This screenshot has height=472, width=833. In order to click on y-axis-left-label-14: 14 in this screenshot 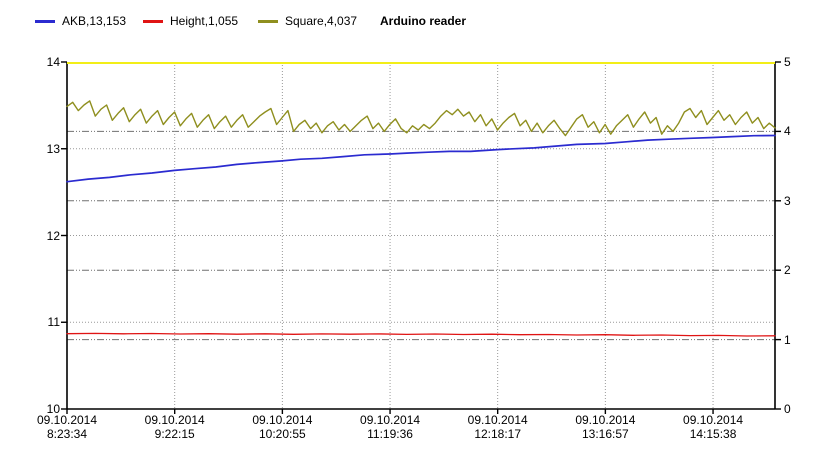, I will do `click(53, 62)`.